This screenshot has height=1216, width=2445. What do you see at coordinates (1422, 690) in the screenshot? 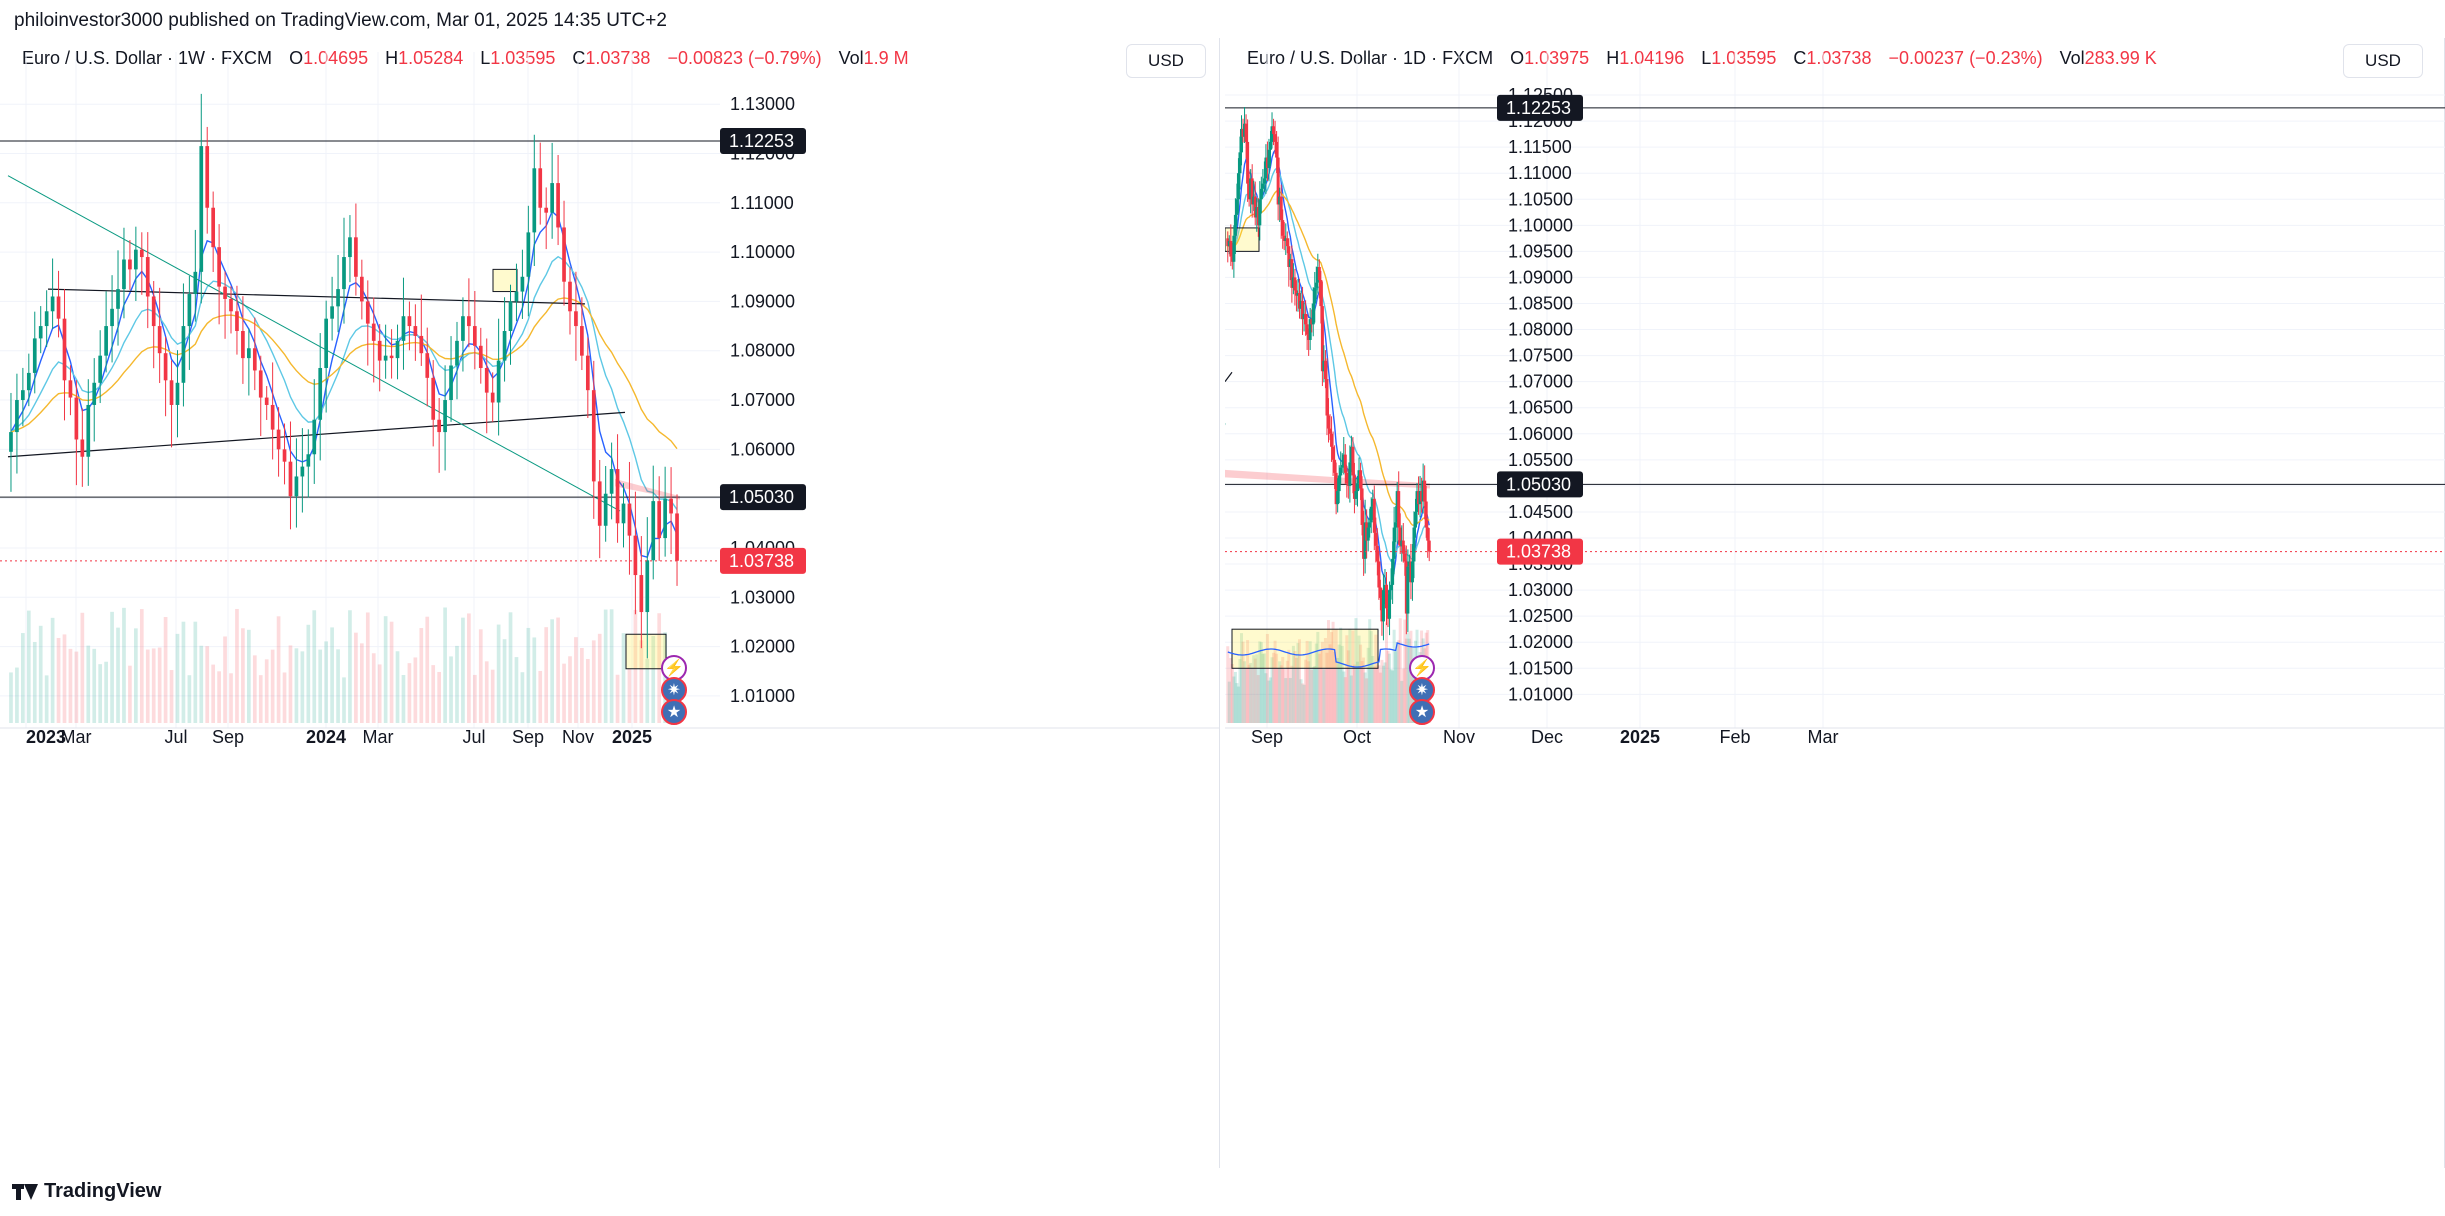
I see `event-eu-icon: ✷` at bounding box center [1422, 690].